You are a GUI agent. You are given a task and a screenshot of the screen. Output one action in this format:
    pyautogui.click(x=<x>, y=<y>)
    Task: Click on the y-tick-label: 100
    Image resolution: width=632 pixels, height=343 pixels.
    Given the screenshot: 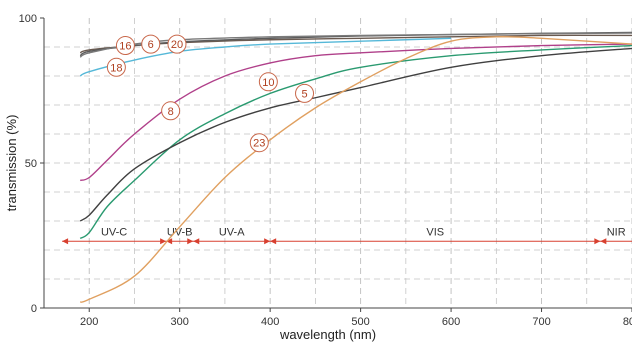 What is the action you would take?
    pyautogui.click(x=28, y=19)
    